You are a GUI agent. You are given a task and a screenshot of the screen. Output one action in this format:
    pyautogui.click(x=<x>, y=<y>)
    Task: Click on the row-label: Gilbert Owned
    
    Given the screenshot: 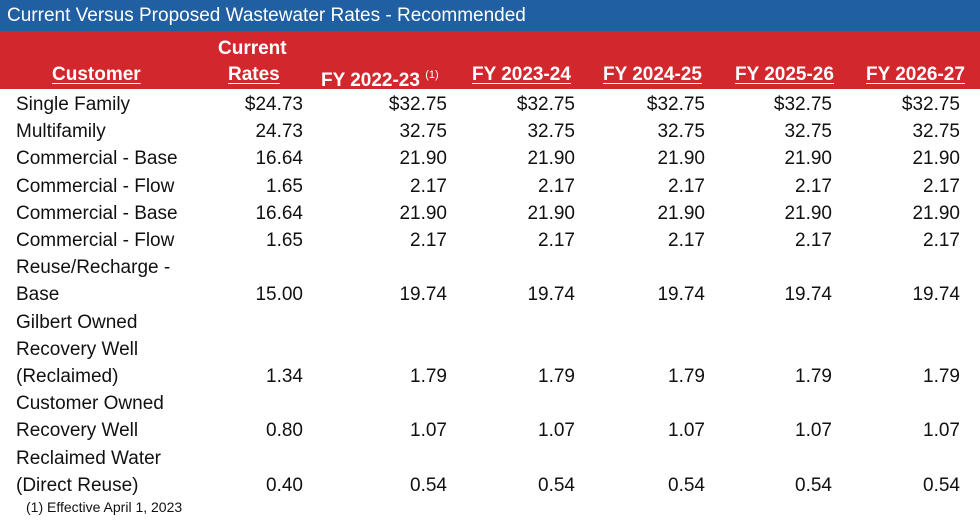 What is the action you would take?
    pyautogui.click(x=77, y=322)
    